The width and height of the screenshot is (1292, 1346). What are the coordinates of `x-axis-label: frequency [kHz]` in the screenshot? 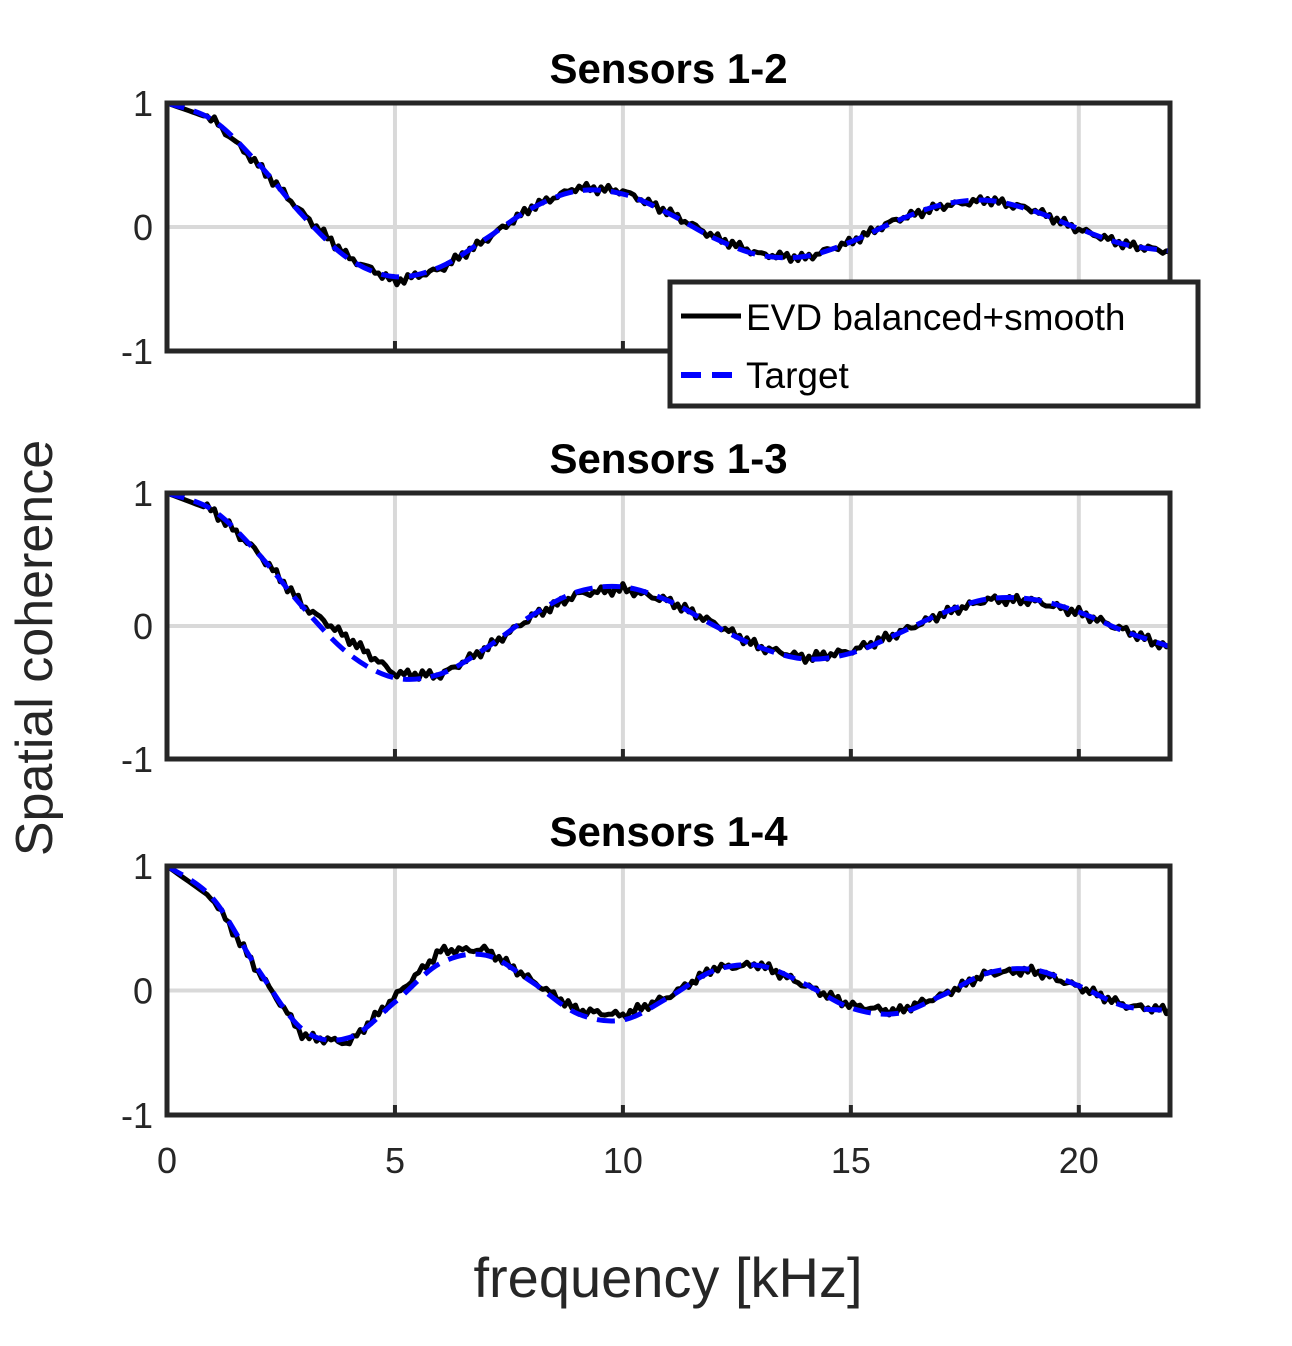 It's located at (667, 1277).